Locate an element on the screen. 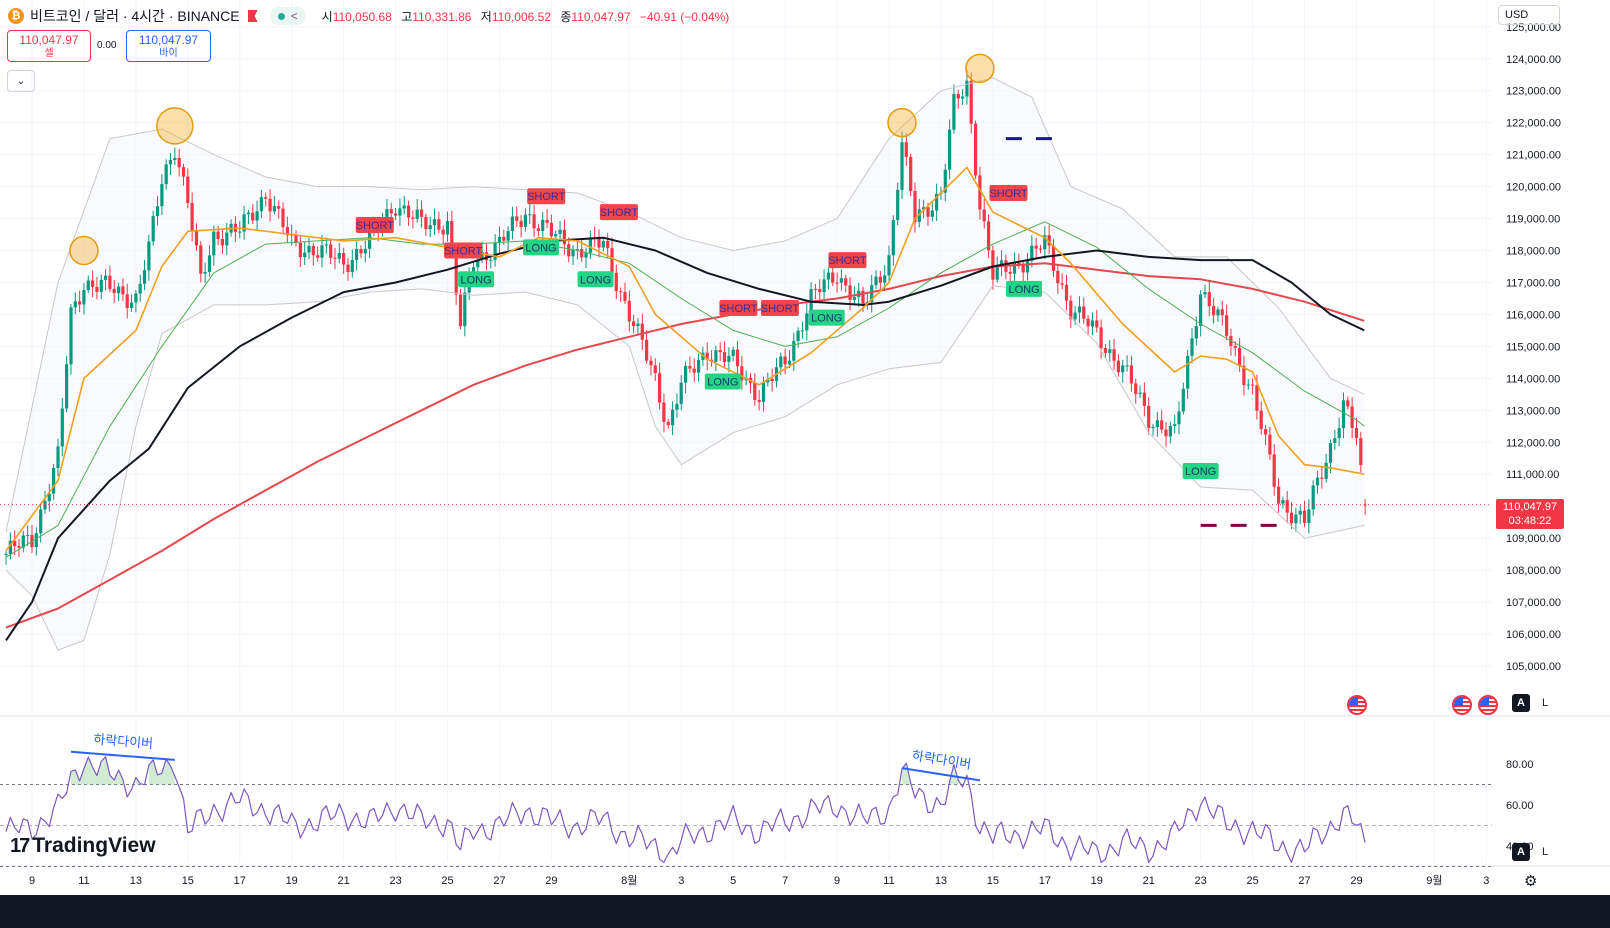 The width and height of the screenshot is (1610, 928). time-tick-label: 17 is located at coordinates (240, 881).